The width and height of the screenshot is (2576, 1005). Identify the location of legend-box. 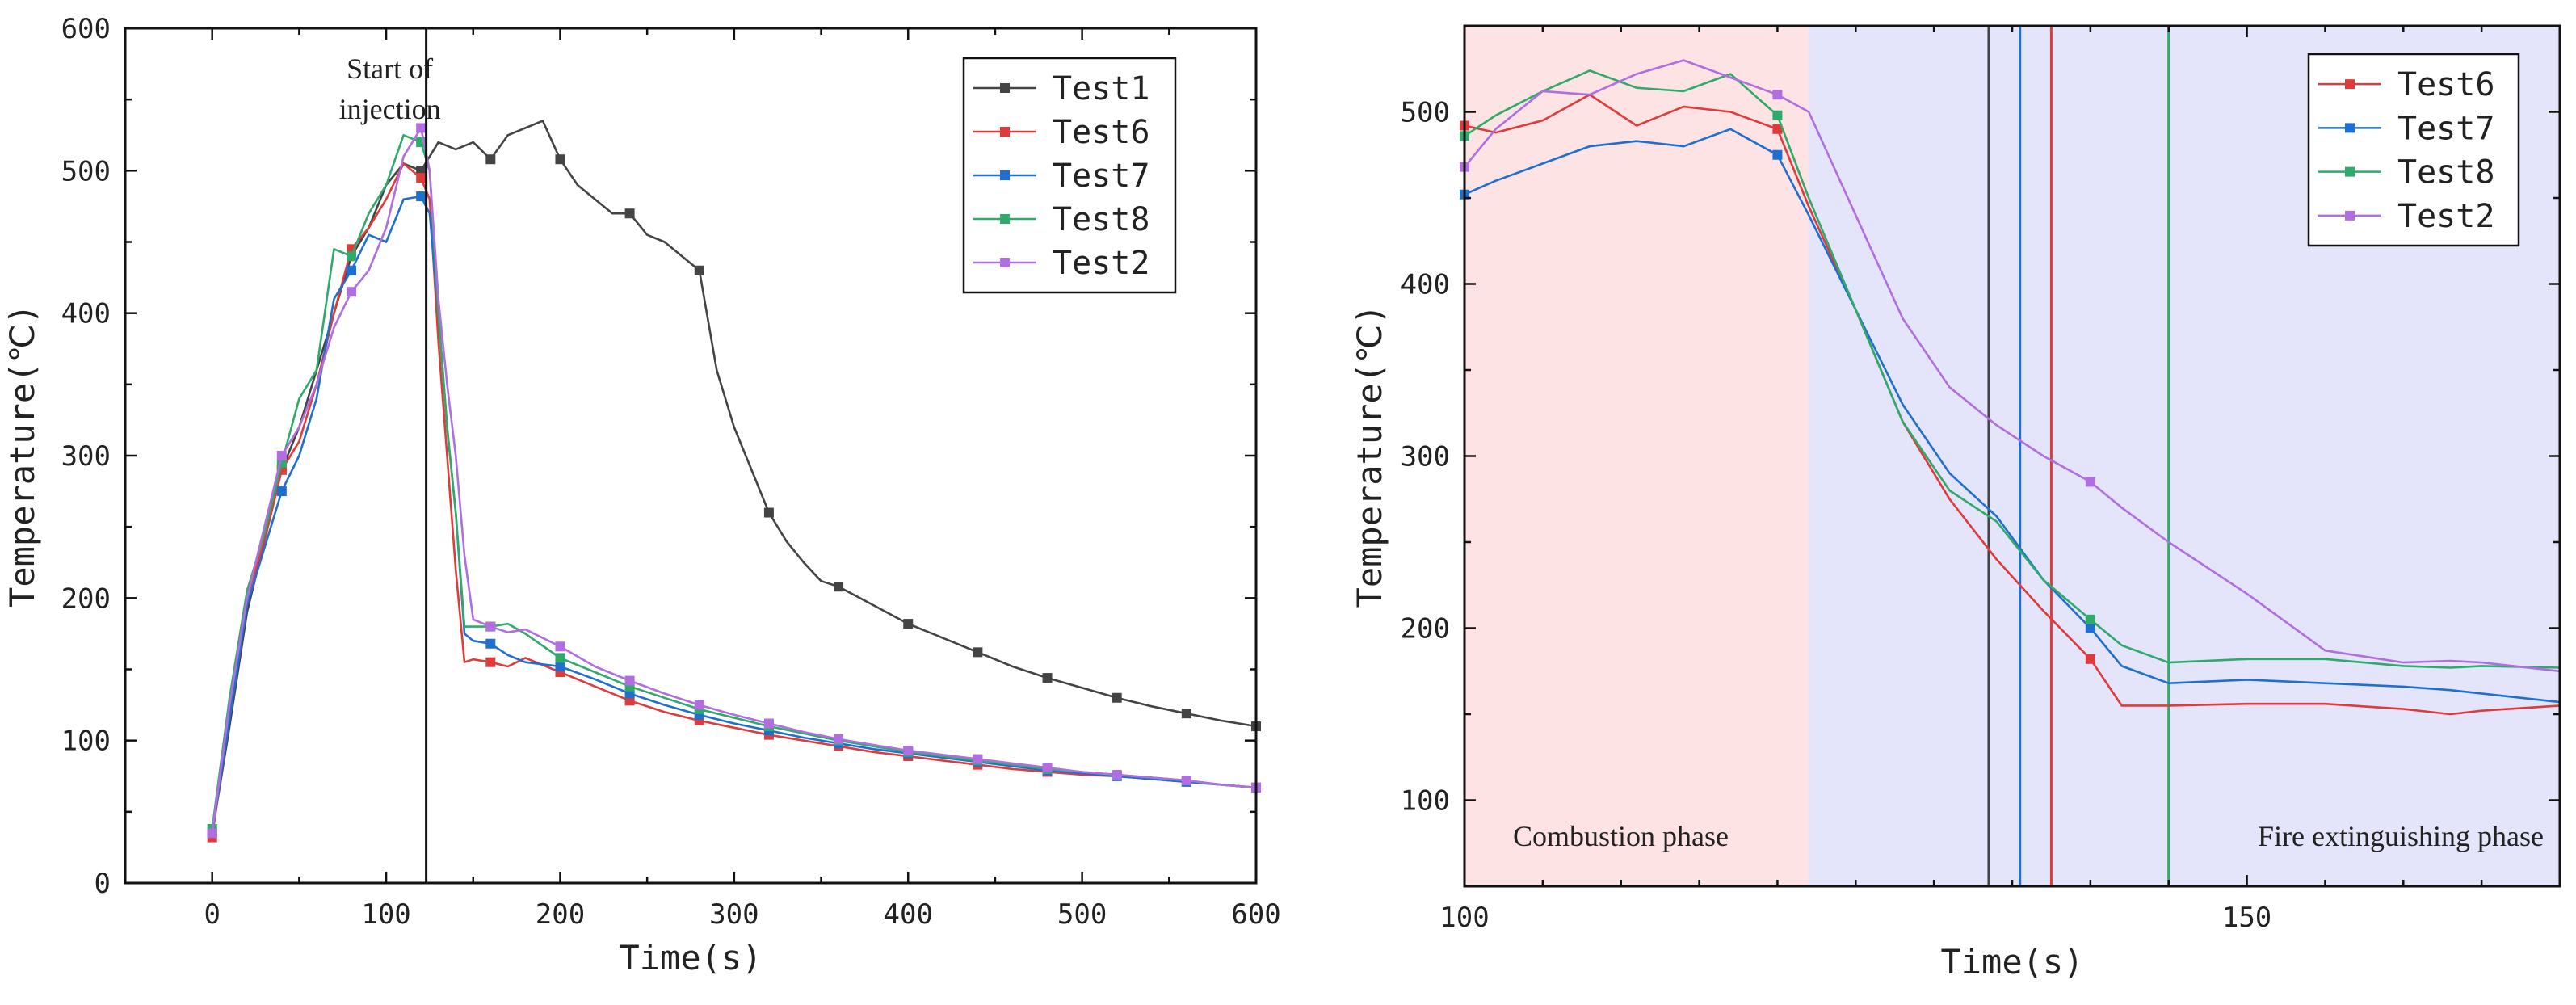
(2413, 150).